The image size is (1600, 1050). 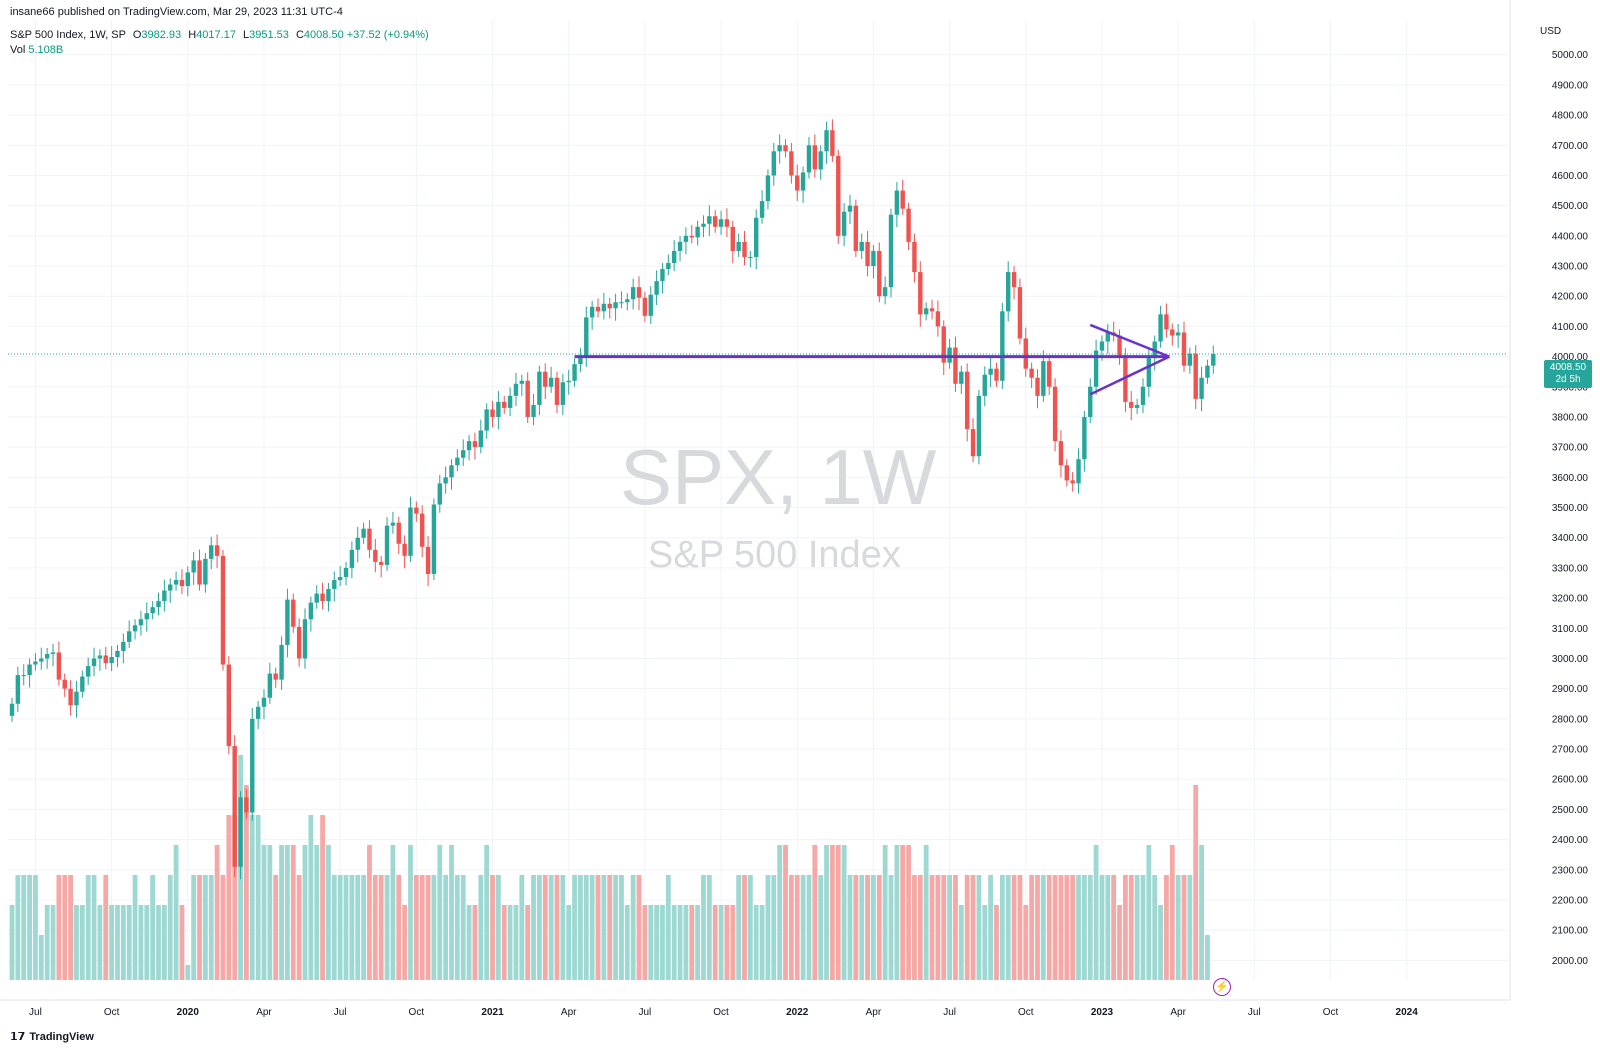 I want to click on price-tick-label: 3000.00, so click(x=1570, y=659).